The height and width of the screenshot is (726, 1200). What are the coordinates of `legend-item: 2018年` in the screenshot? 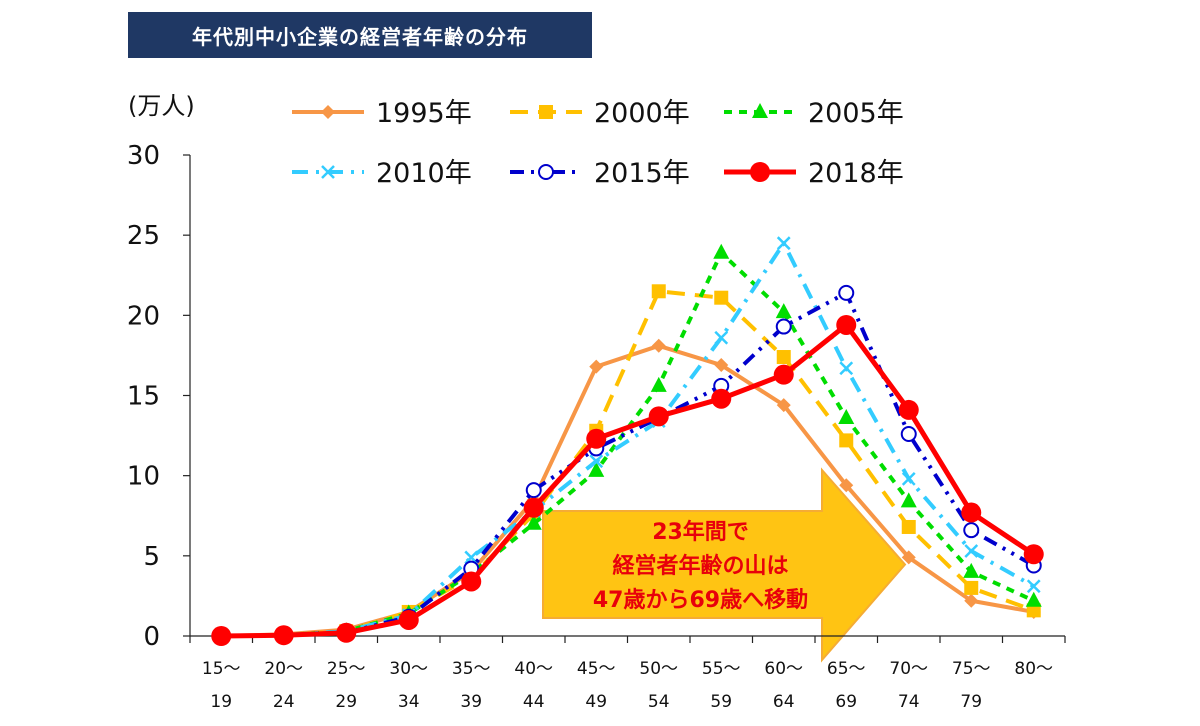 It's located at (814, 173).